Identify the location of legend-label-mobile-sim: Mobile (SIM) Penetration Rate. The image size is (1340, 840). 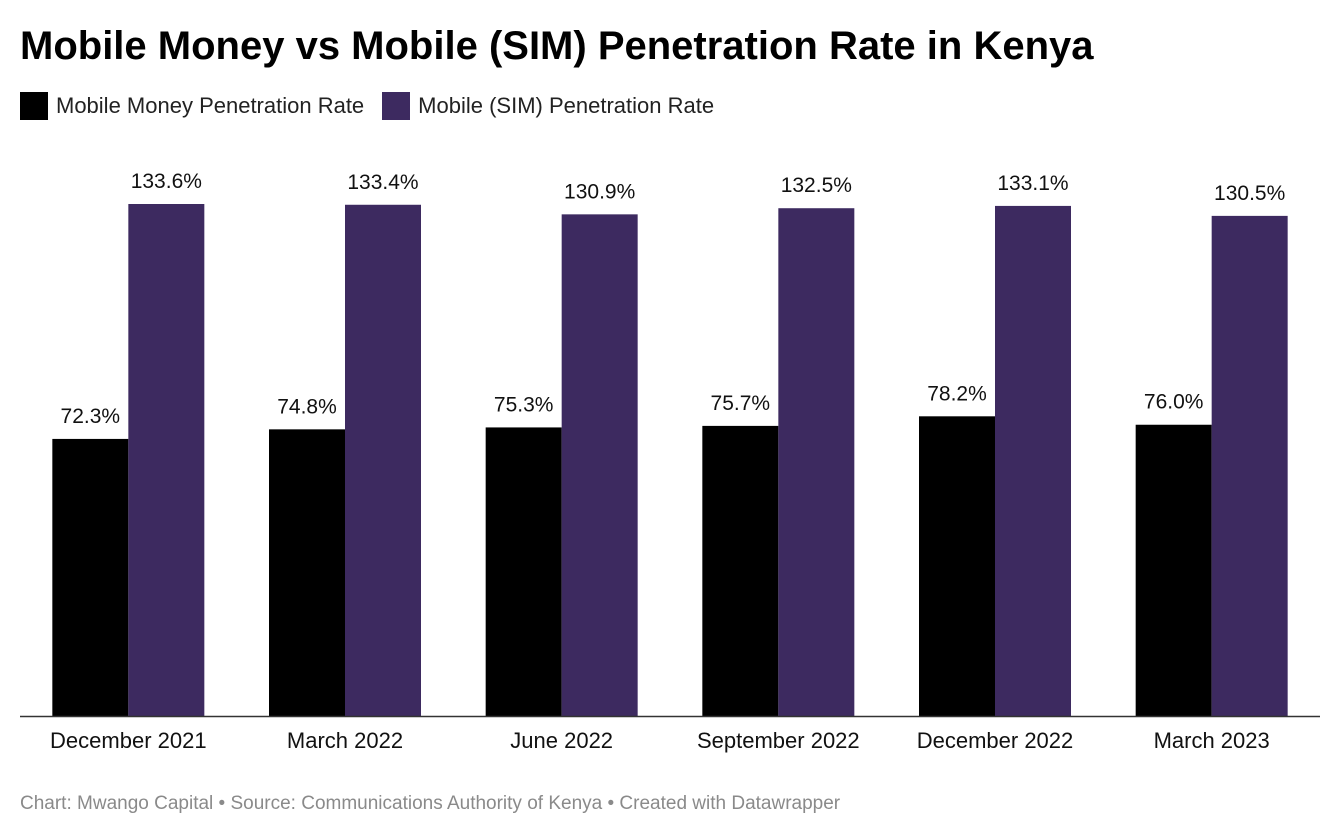
(566, 105).